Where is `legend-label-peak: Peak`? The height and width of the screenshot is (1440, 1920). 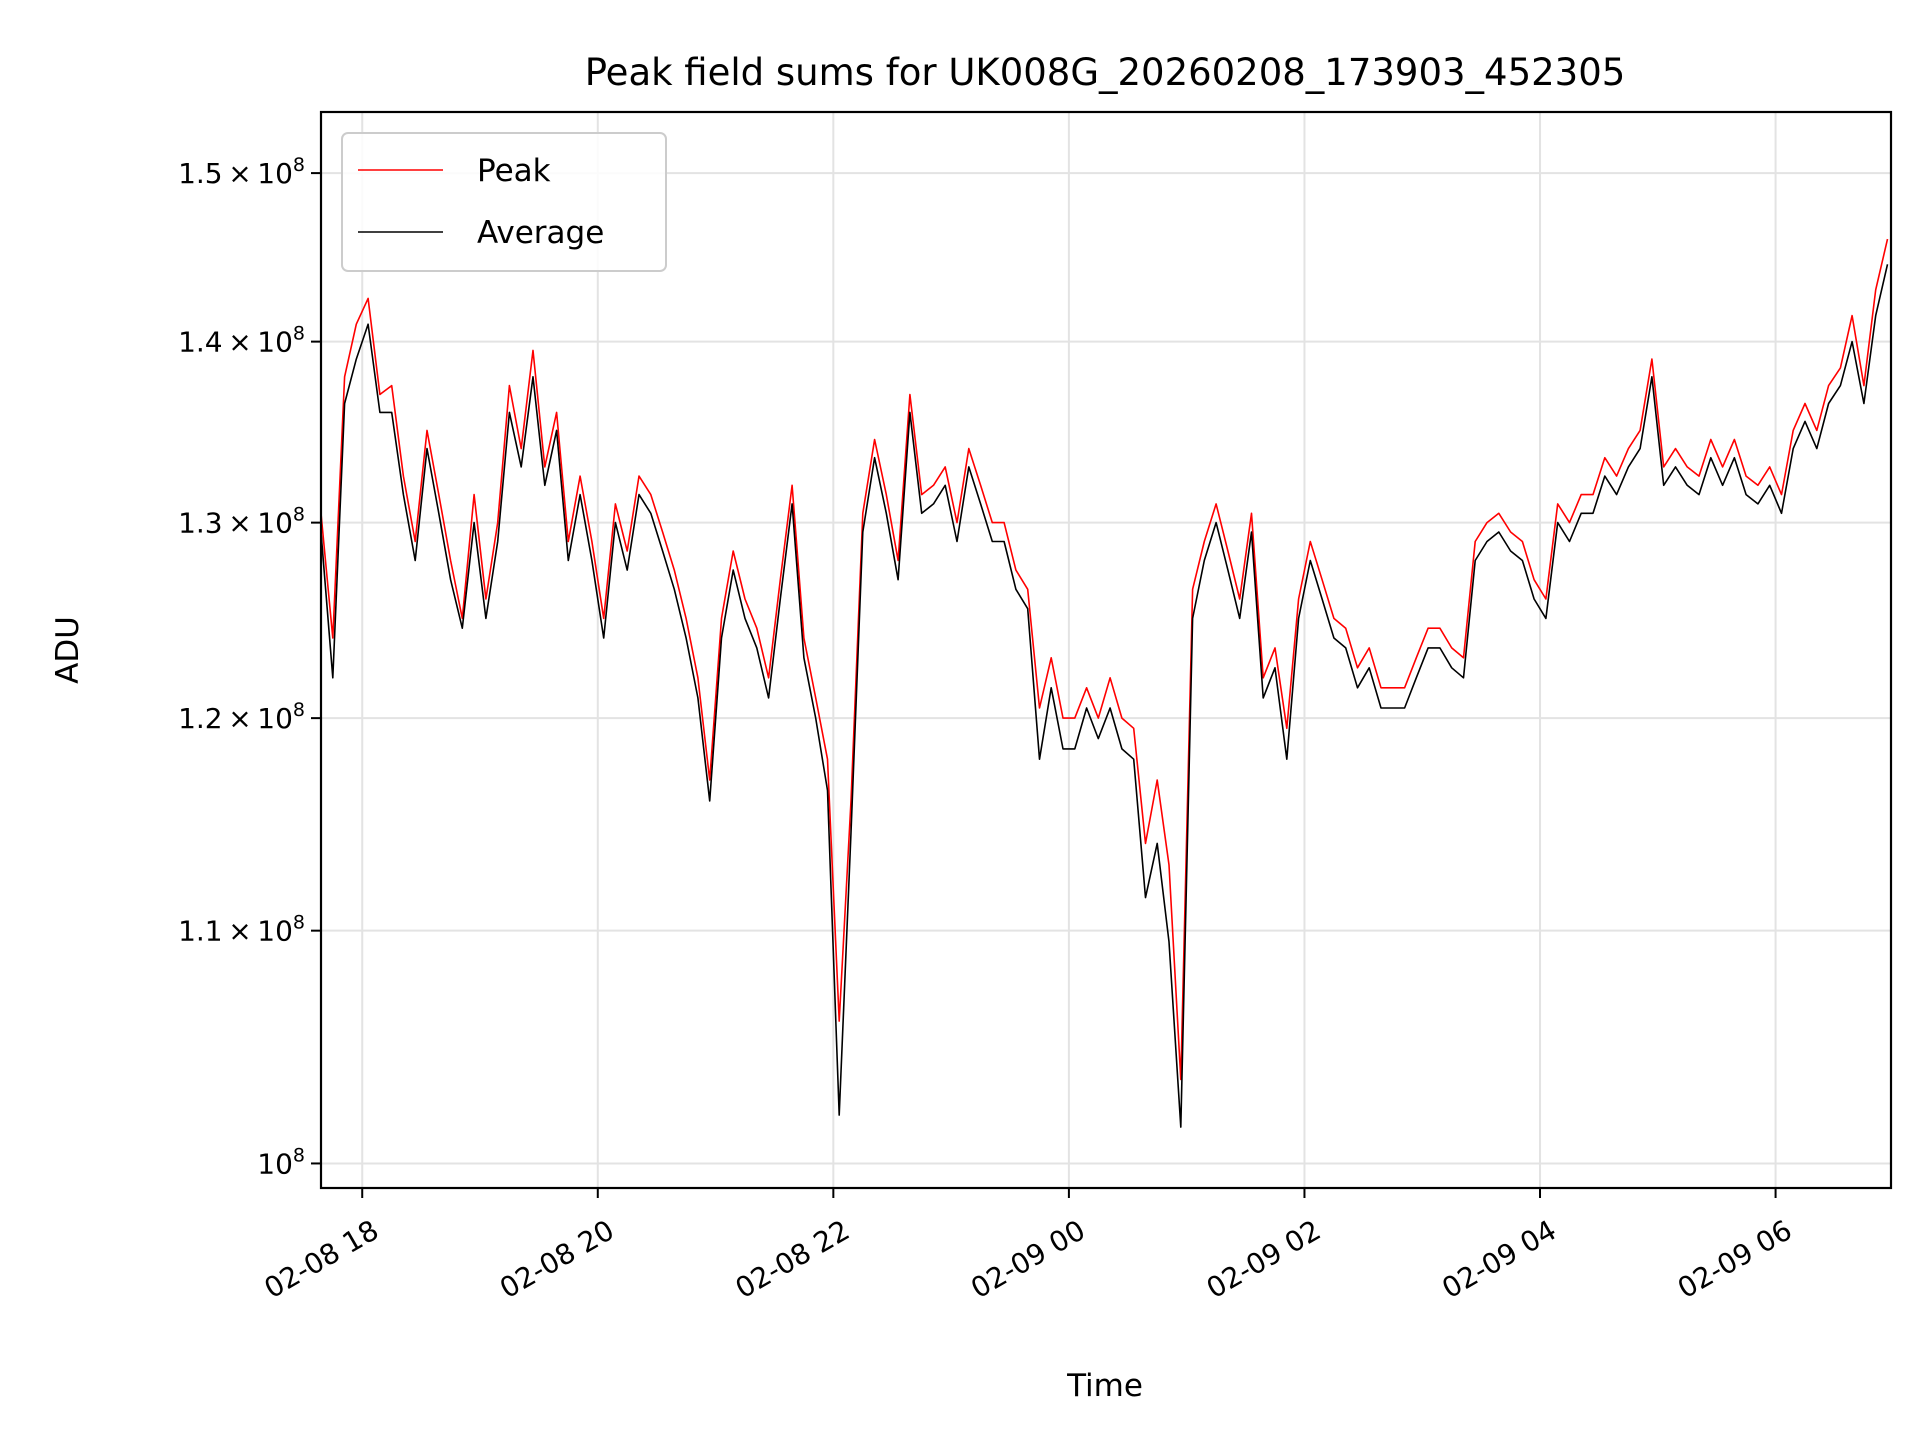
legend-label-peak: Peak is located at coordinates (514, 171).